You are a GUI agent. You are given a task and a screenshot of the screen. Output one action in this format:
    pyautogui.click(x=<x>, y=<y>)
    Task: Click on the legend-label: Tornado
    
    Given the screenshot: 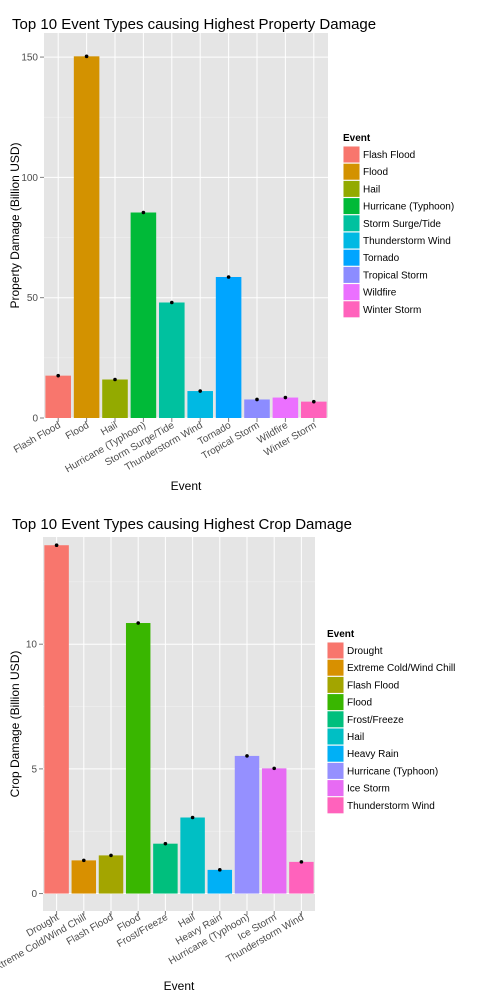 What is the action you would take?
    pyautogui.click(x=381, y=258)
    